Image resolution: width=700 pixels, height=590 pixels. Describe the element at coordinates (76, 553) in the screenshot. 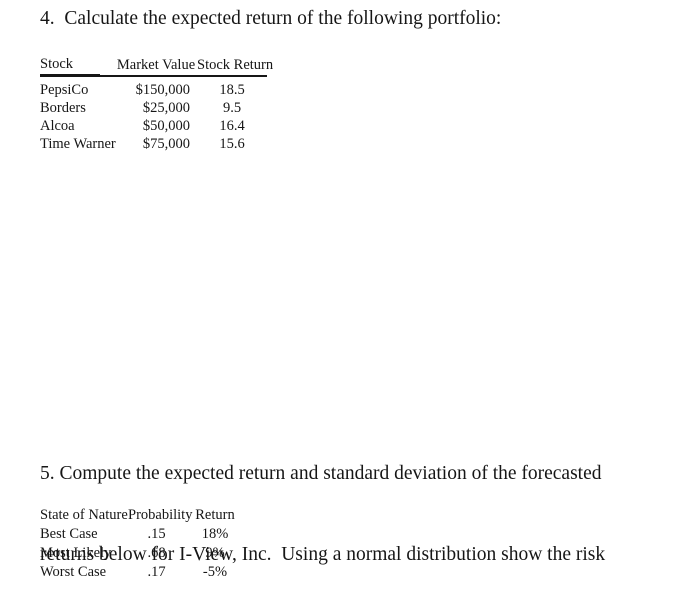

I see `state-cell: Most Likely` at that location.